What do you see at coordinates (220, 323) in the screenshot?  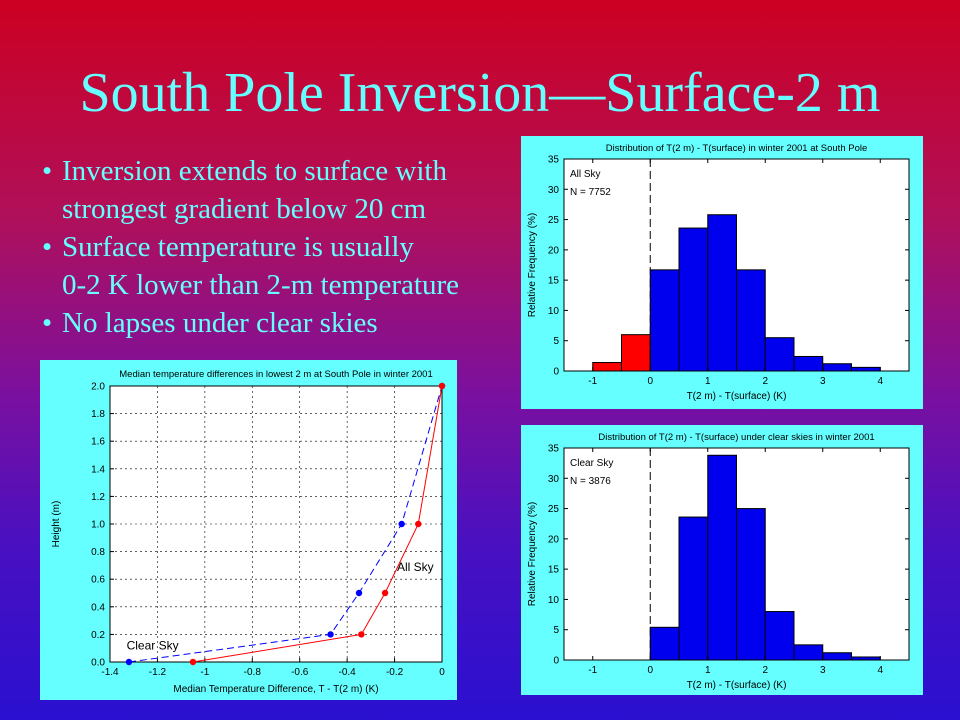 I see `bullet-line: No lapses under clear skies` at bounding box center [220, 323].